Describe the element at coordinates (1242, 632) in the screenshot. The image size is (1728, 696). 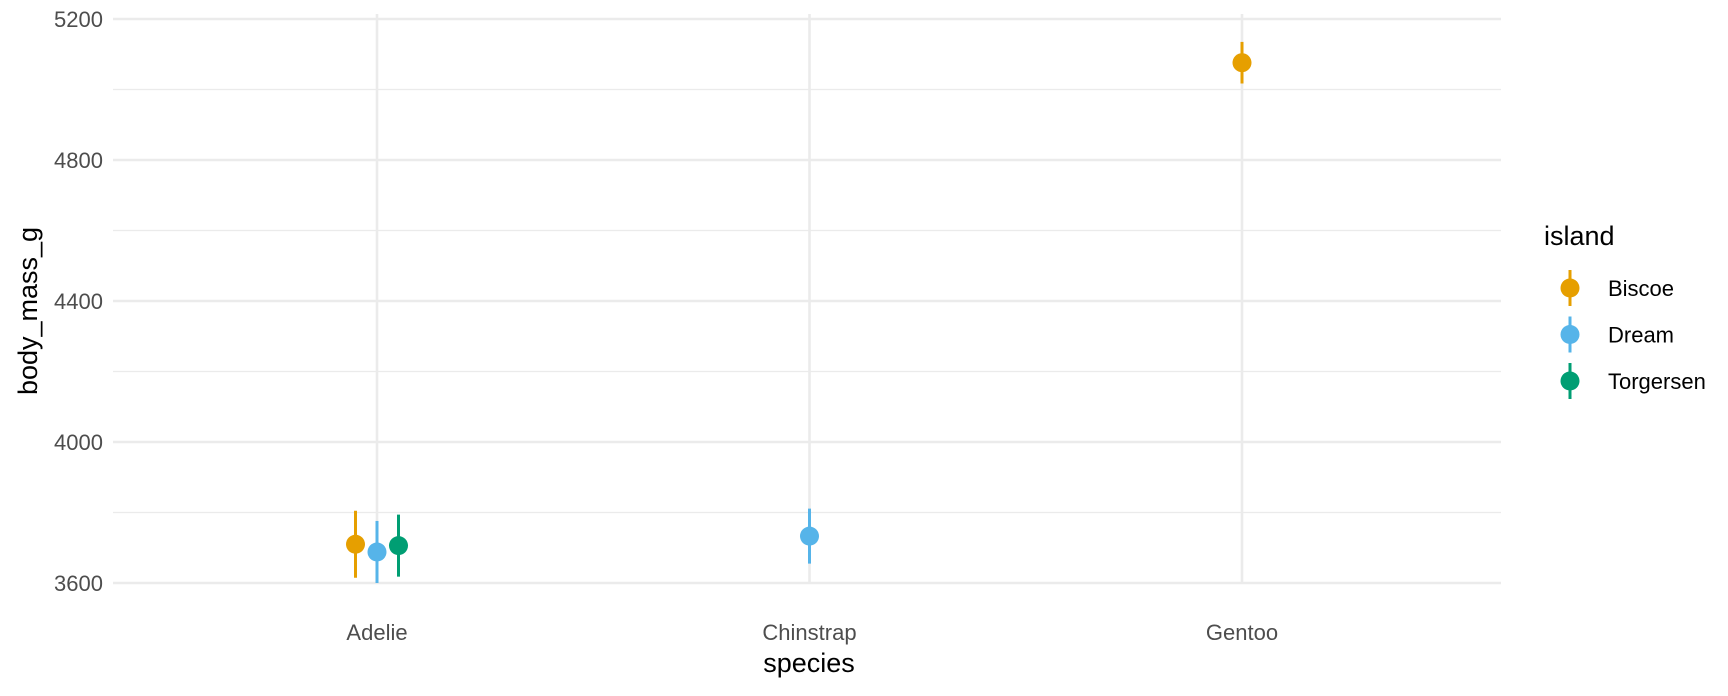
I see `x-tick-label: Gentoo` at that location.